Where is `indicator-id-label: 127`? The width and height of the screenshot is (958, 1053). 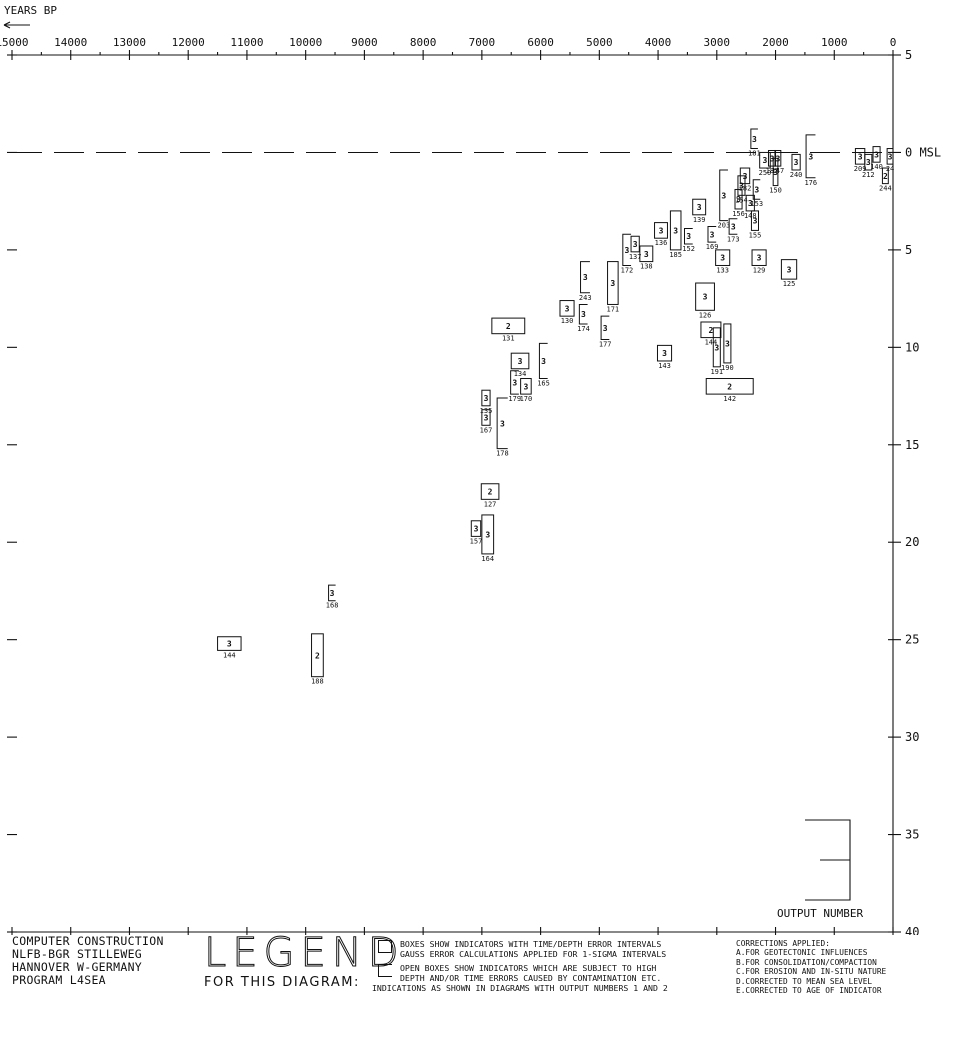
indicator-id-label: 127 is located at coordinates (490, 504).